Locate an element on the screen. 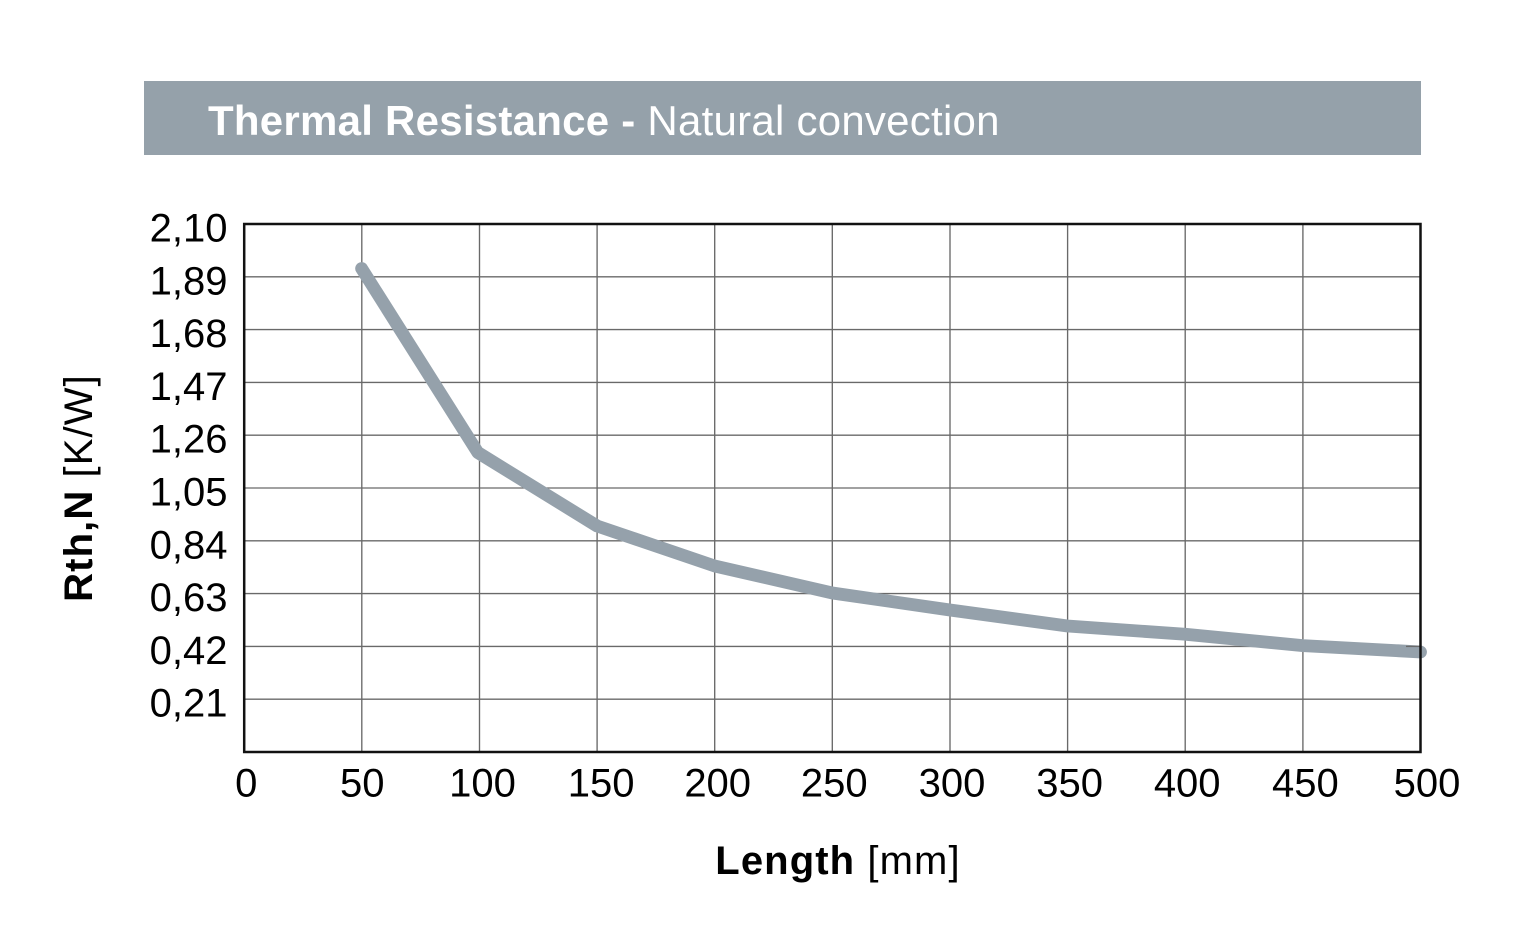  svg-text: 1,26 is located at coordinates (189, 440).